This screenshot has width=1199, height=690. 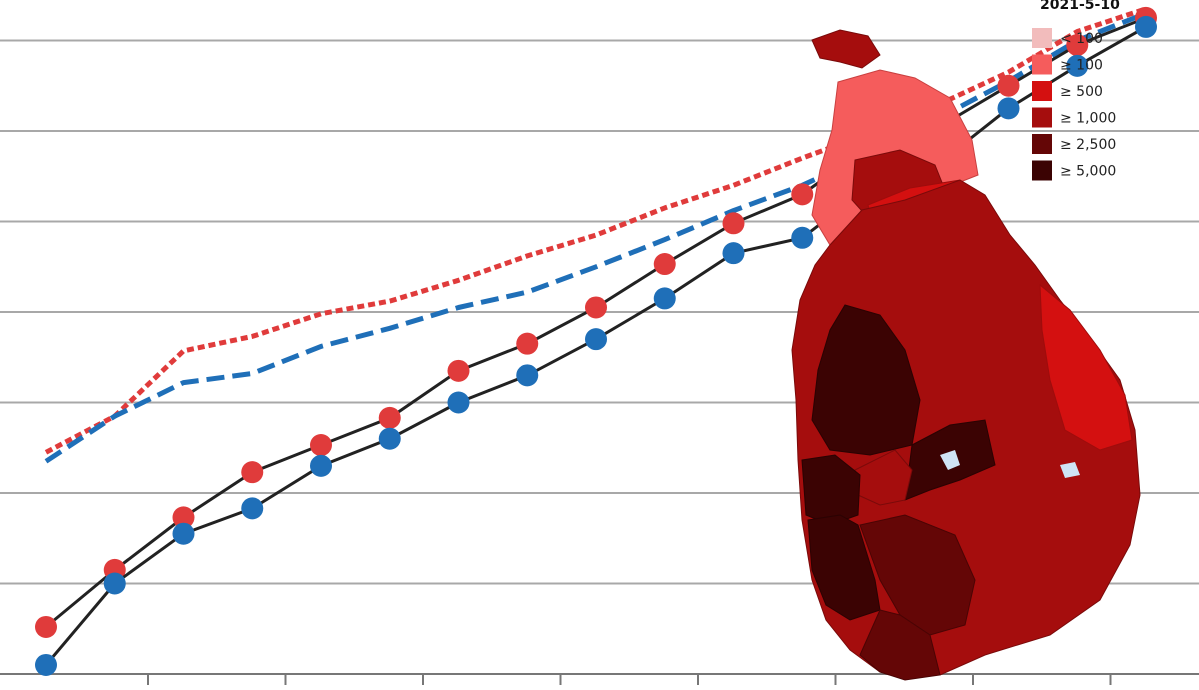 What do you see at coordinates (1081, 92) in the screenshot?
I see `legend-label: ≥ 500` at bounding box center [1081, 92].